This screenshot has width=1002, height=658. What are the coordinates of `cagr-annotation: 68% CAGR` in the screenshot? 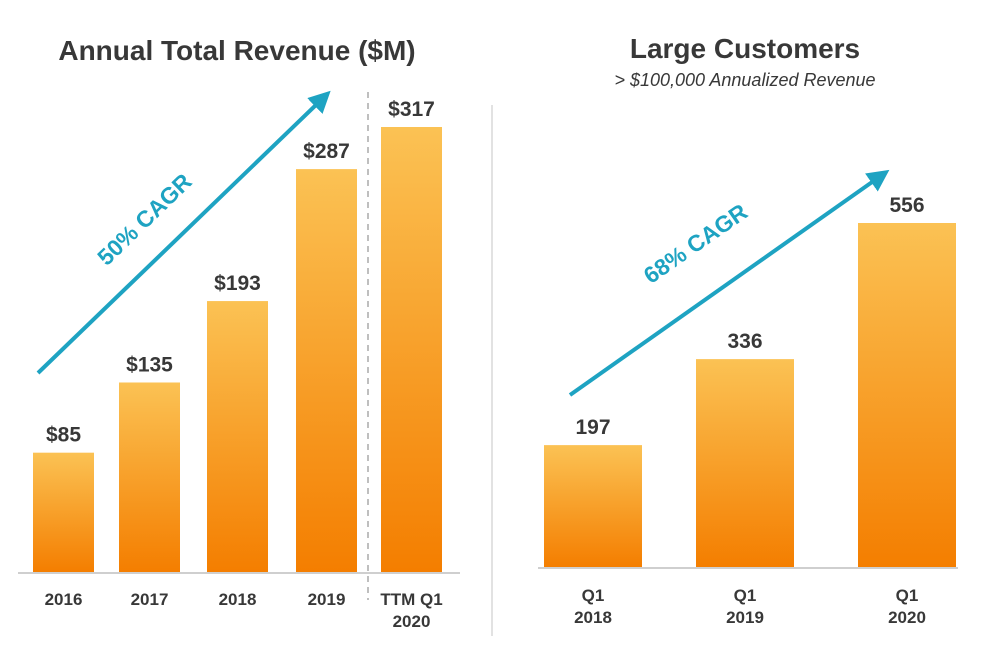 It's located at (696, 243).